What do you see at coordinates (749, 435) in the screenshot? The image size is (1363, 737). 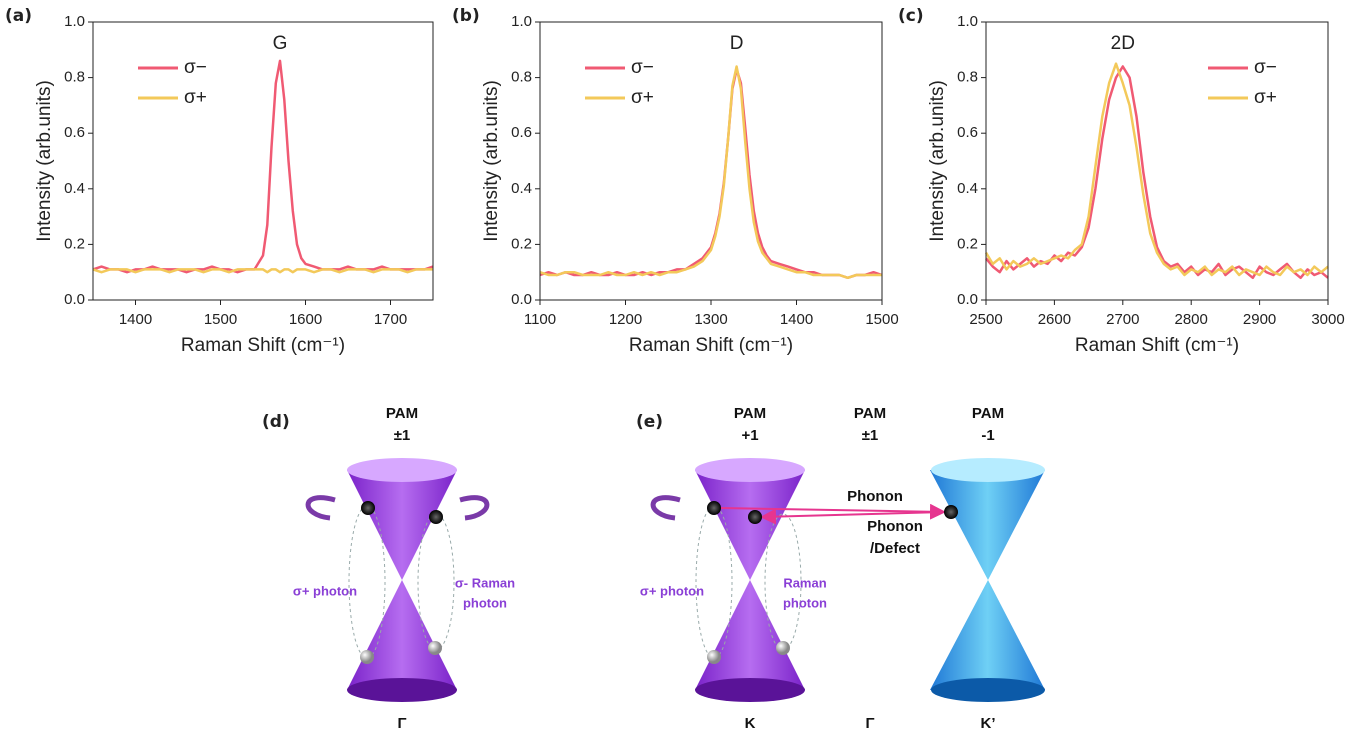 I see `pam-value: +1` at bounding box center [749, 435].